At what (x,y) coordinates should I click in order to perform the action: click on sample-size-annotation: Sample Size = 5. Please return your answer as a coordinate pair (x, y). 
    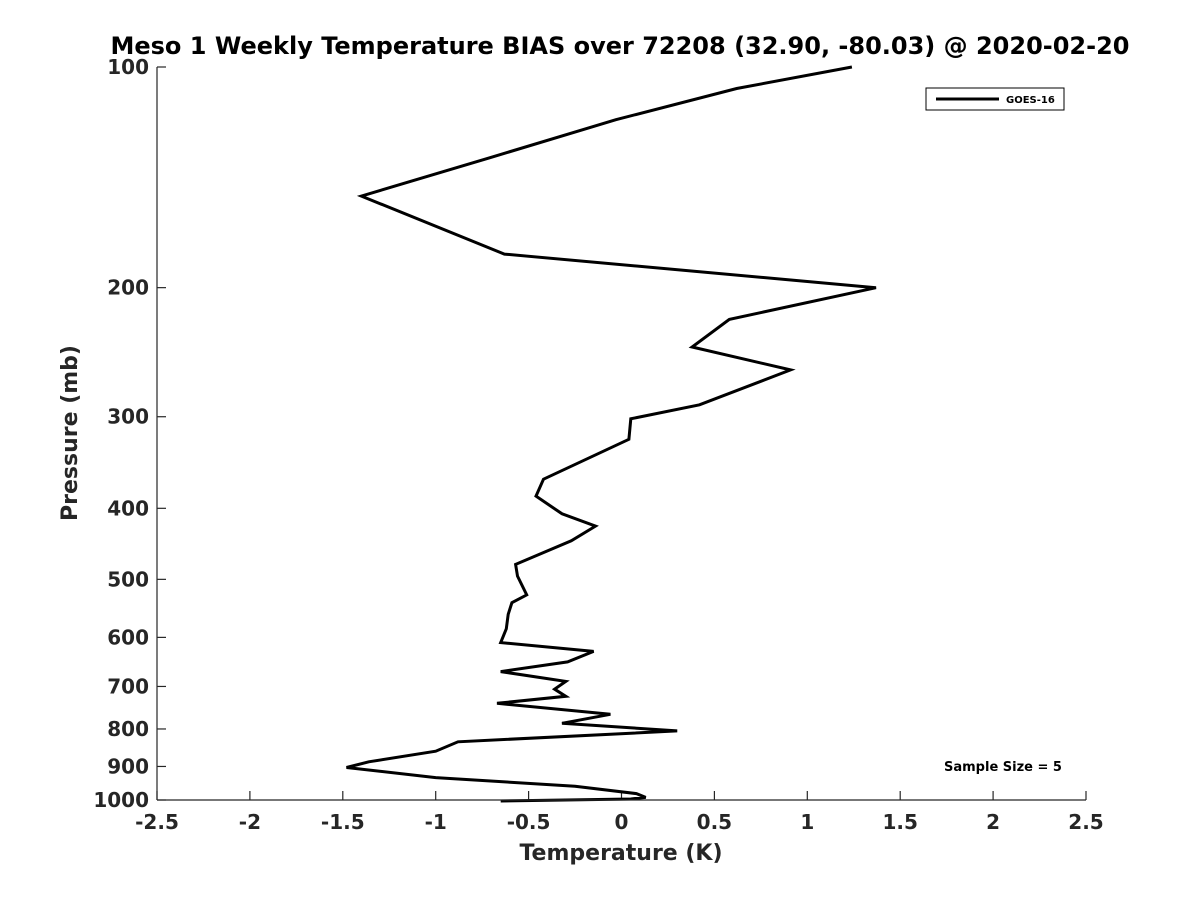
    Looking at the image, I should click on (1003, 767).